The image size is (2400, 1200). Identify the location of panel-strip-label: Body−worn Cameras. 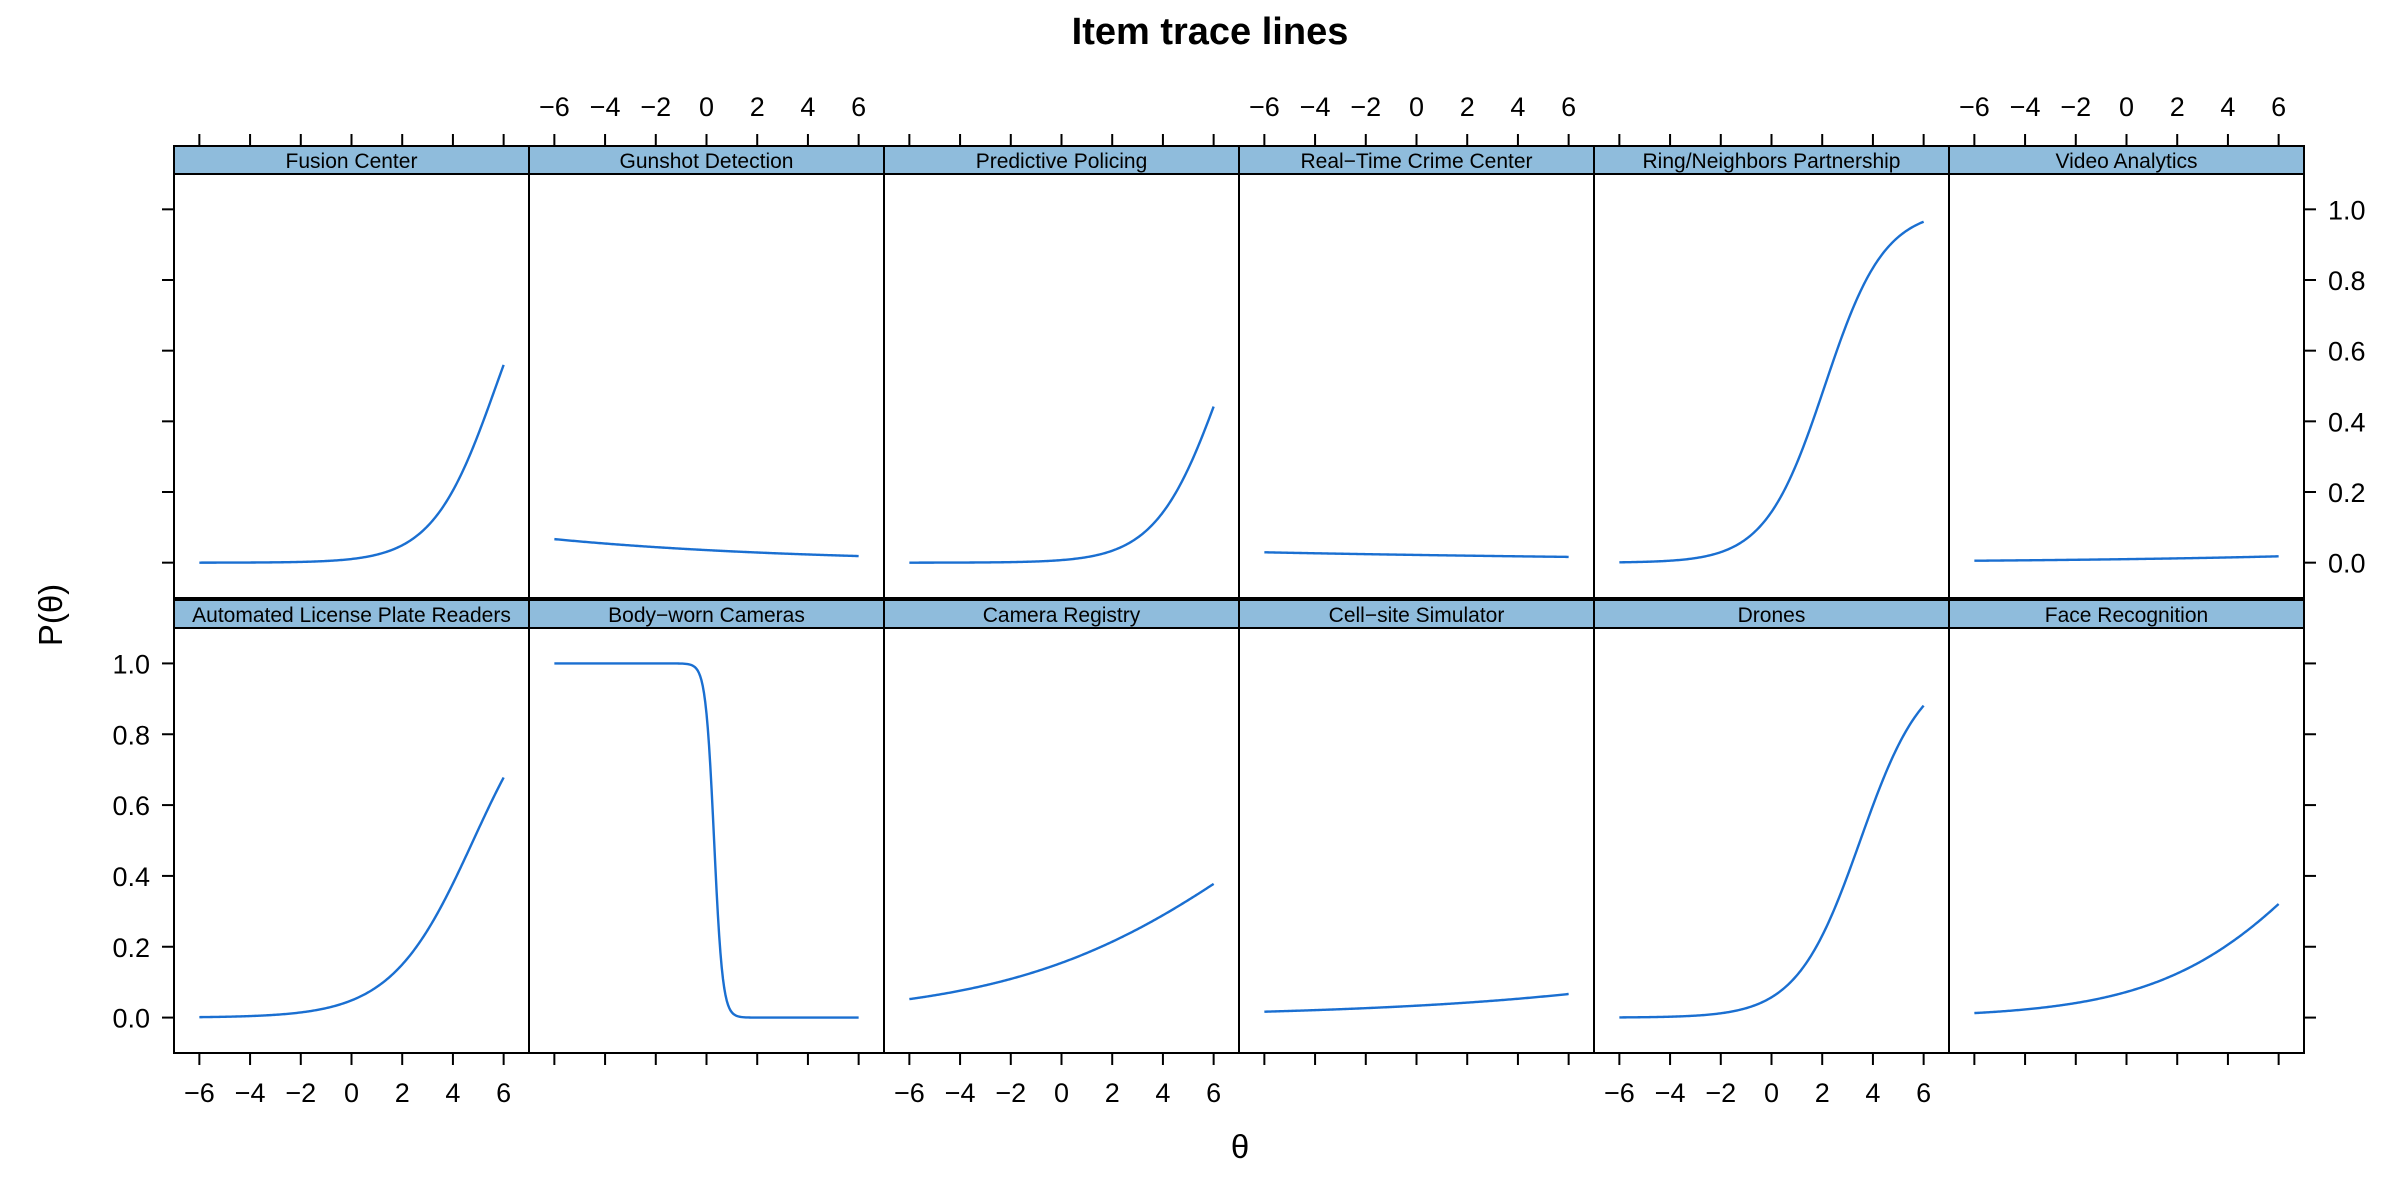
(706, 615).